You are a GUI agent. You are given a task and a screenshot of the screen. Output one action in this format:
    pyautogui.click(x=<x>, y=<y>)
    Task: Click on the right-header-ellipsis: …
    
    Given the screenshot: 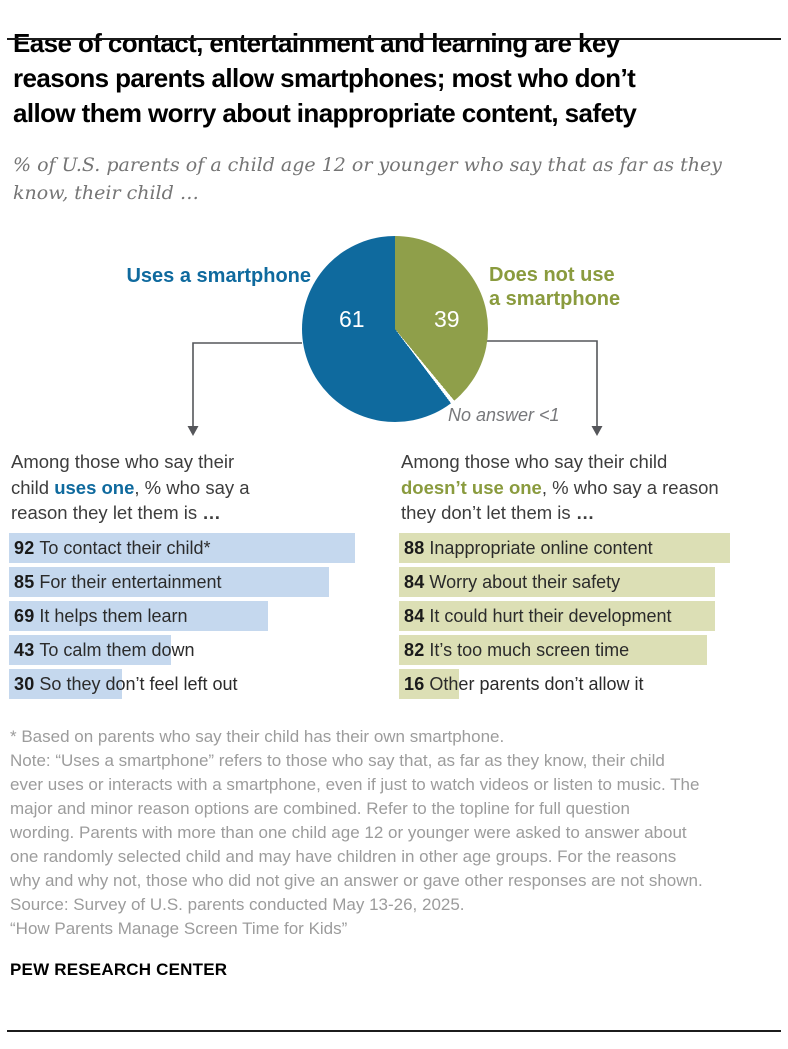 What is the action you would take?
    pyautogui.click(x=585, y=512)
    